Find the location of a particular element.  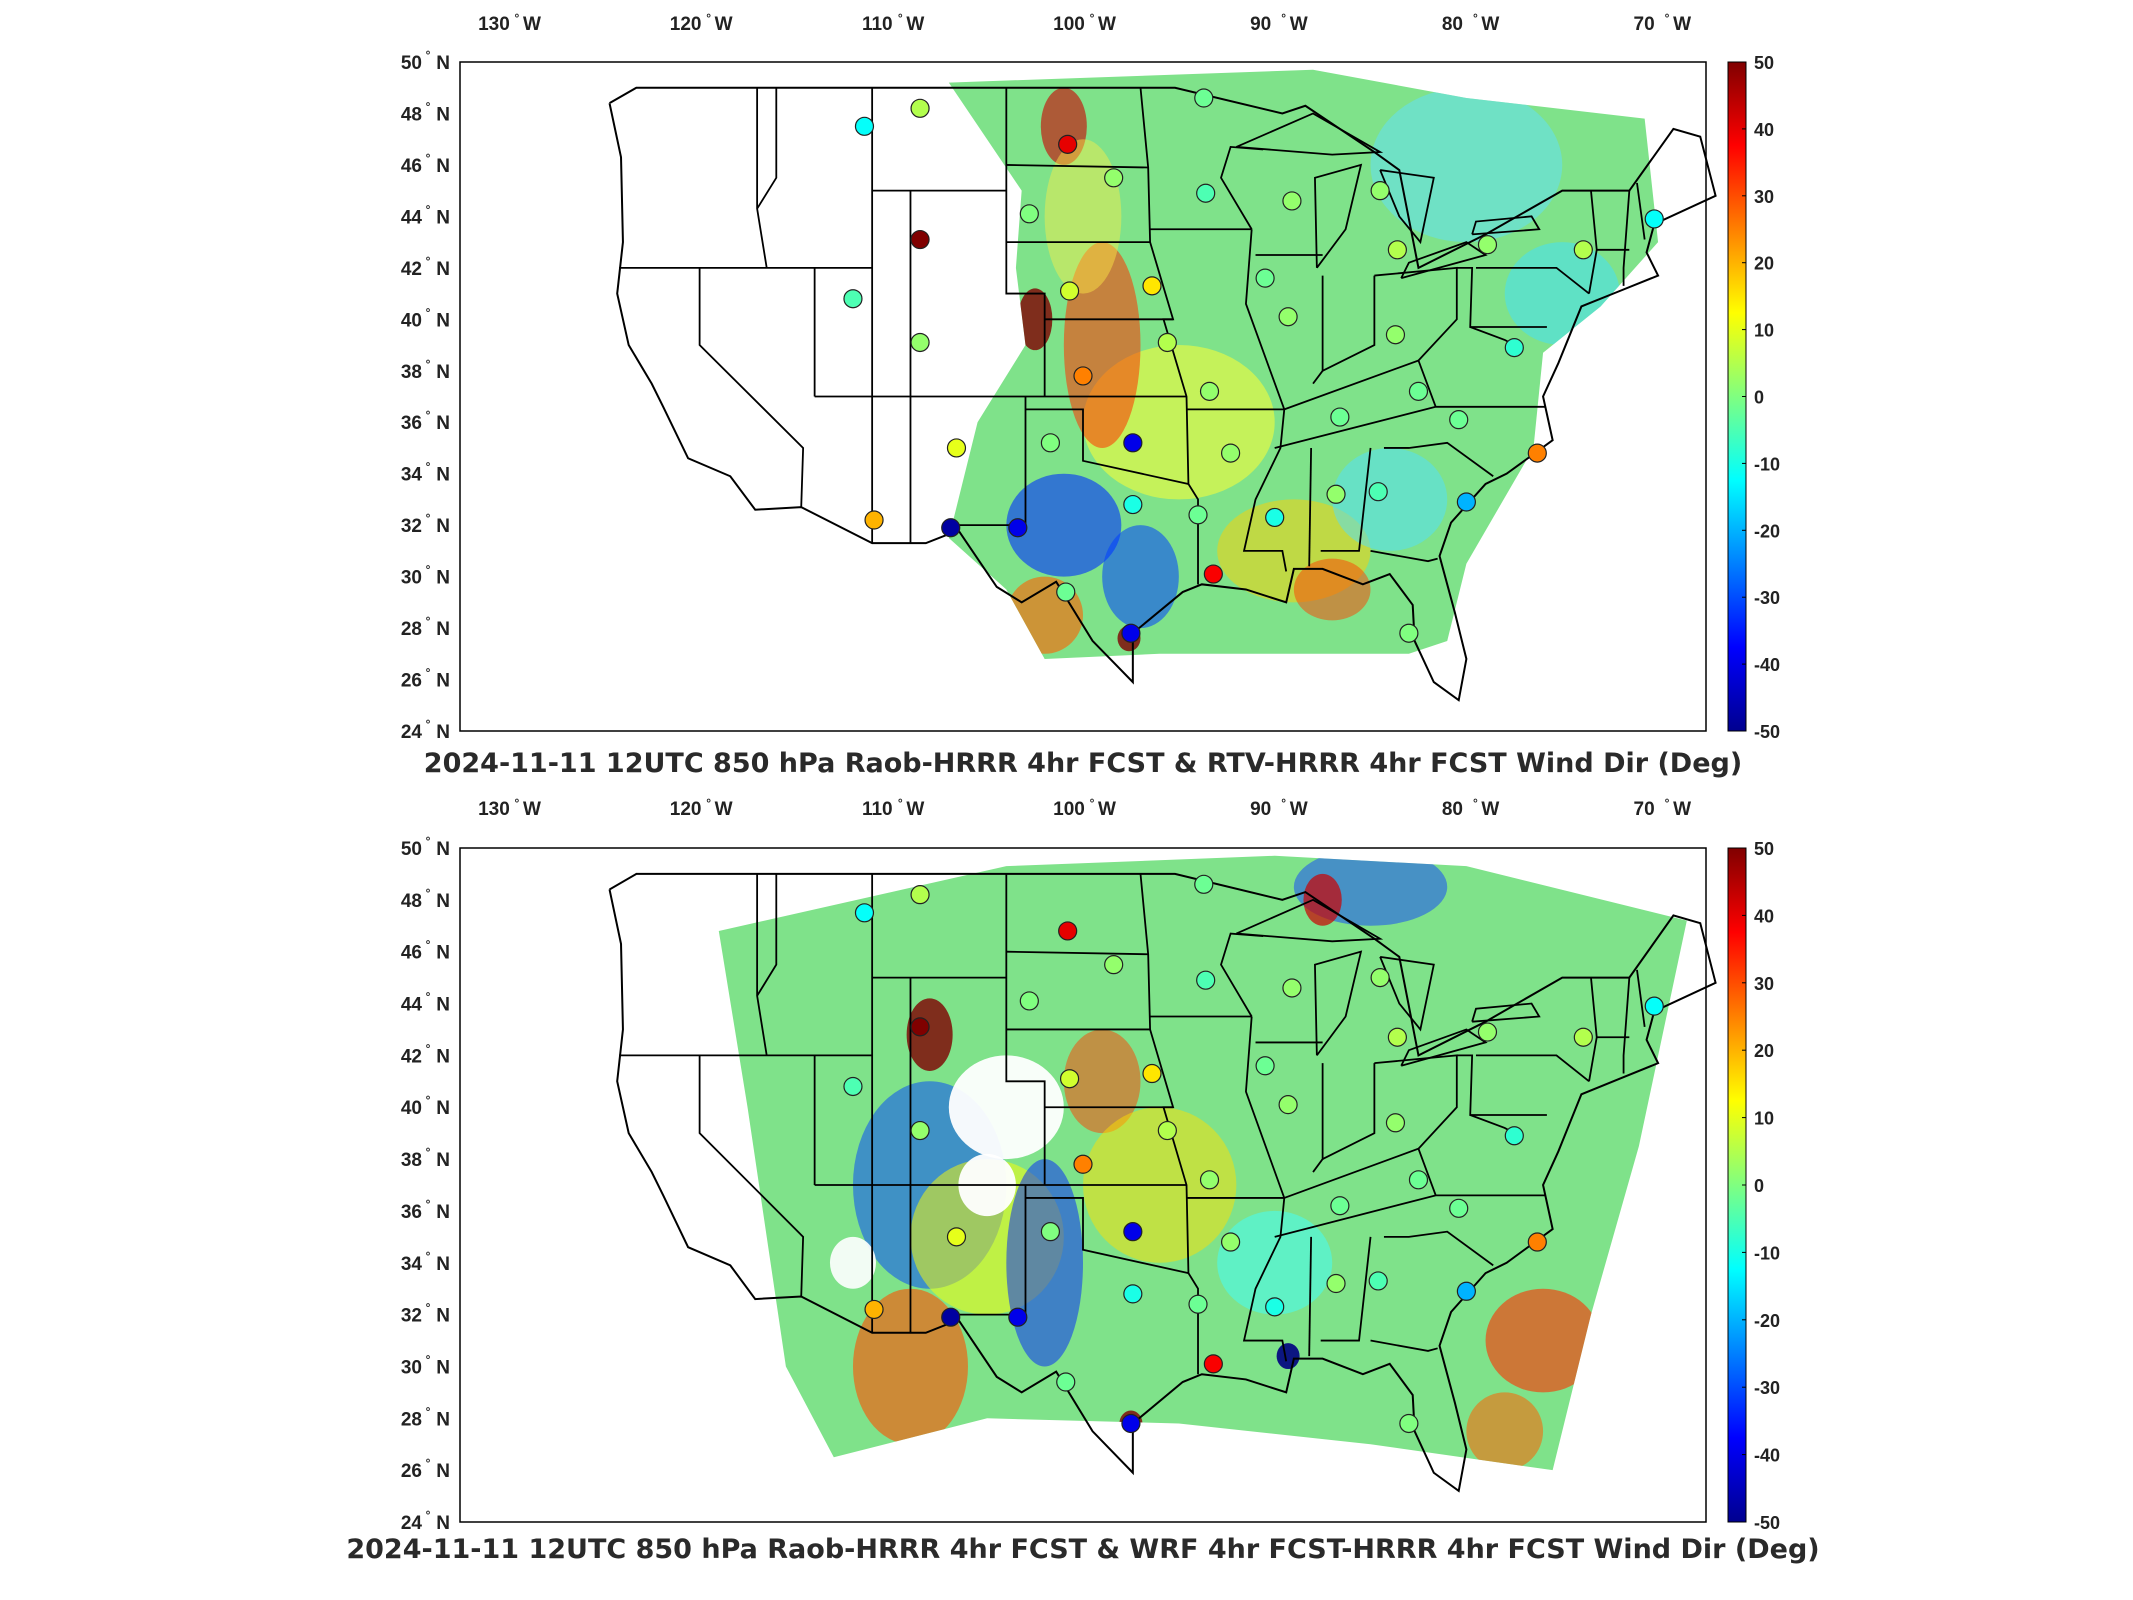

colorbar-tick-label: -20 is located at coordinates (1767, 531).